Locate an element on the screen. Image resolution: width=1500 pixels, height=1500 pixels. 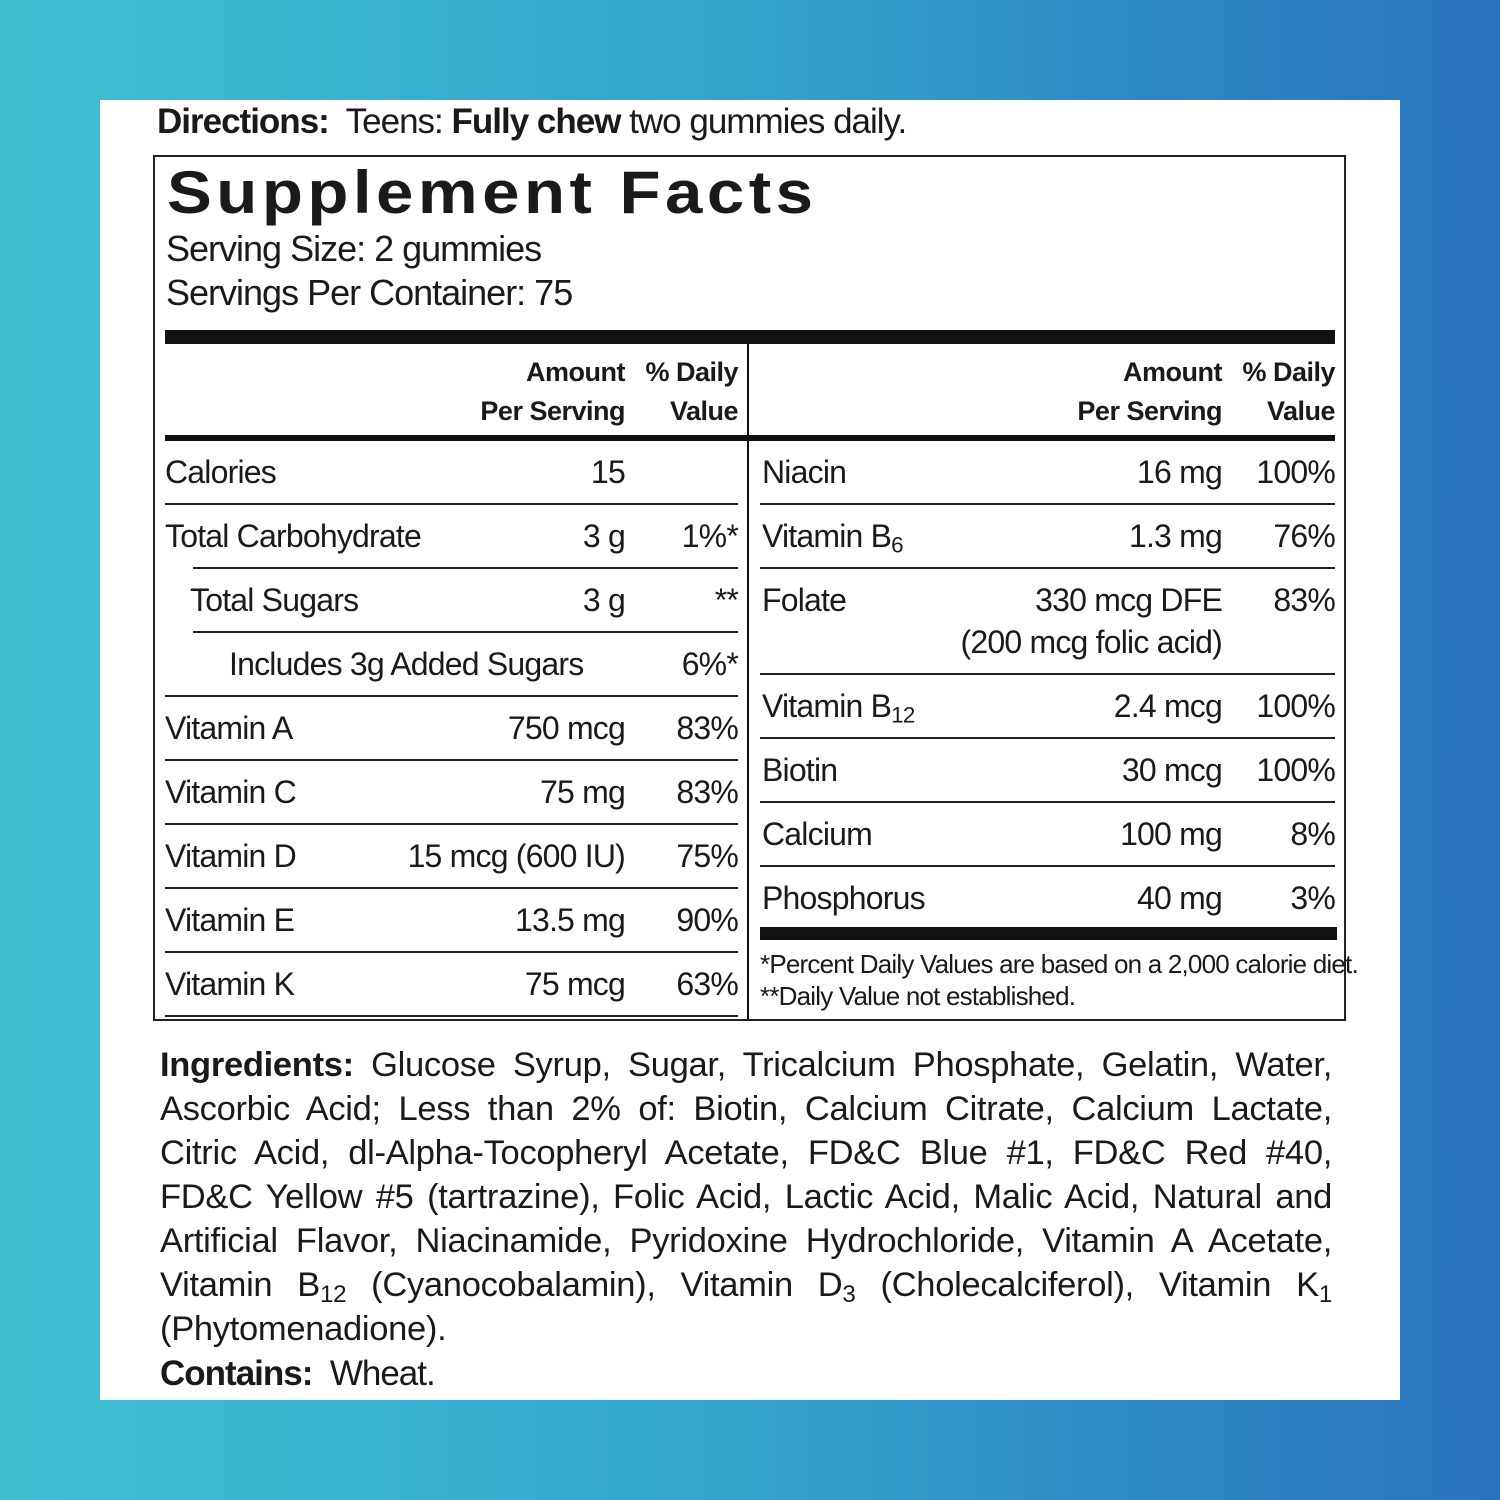
nutrient-name: Vitamin D is located at coordinates (231, 856).